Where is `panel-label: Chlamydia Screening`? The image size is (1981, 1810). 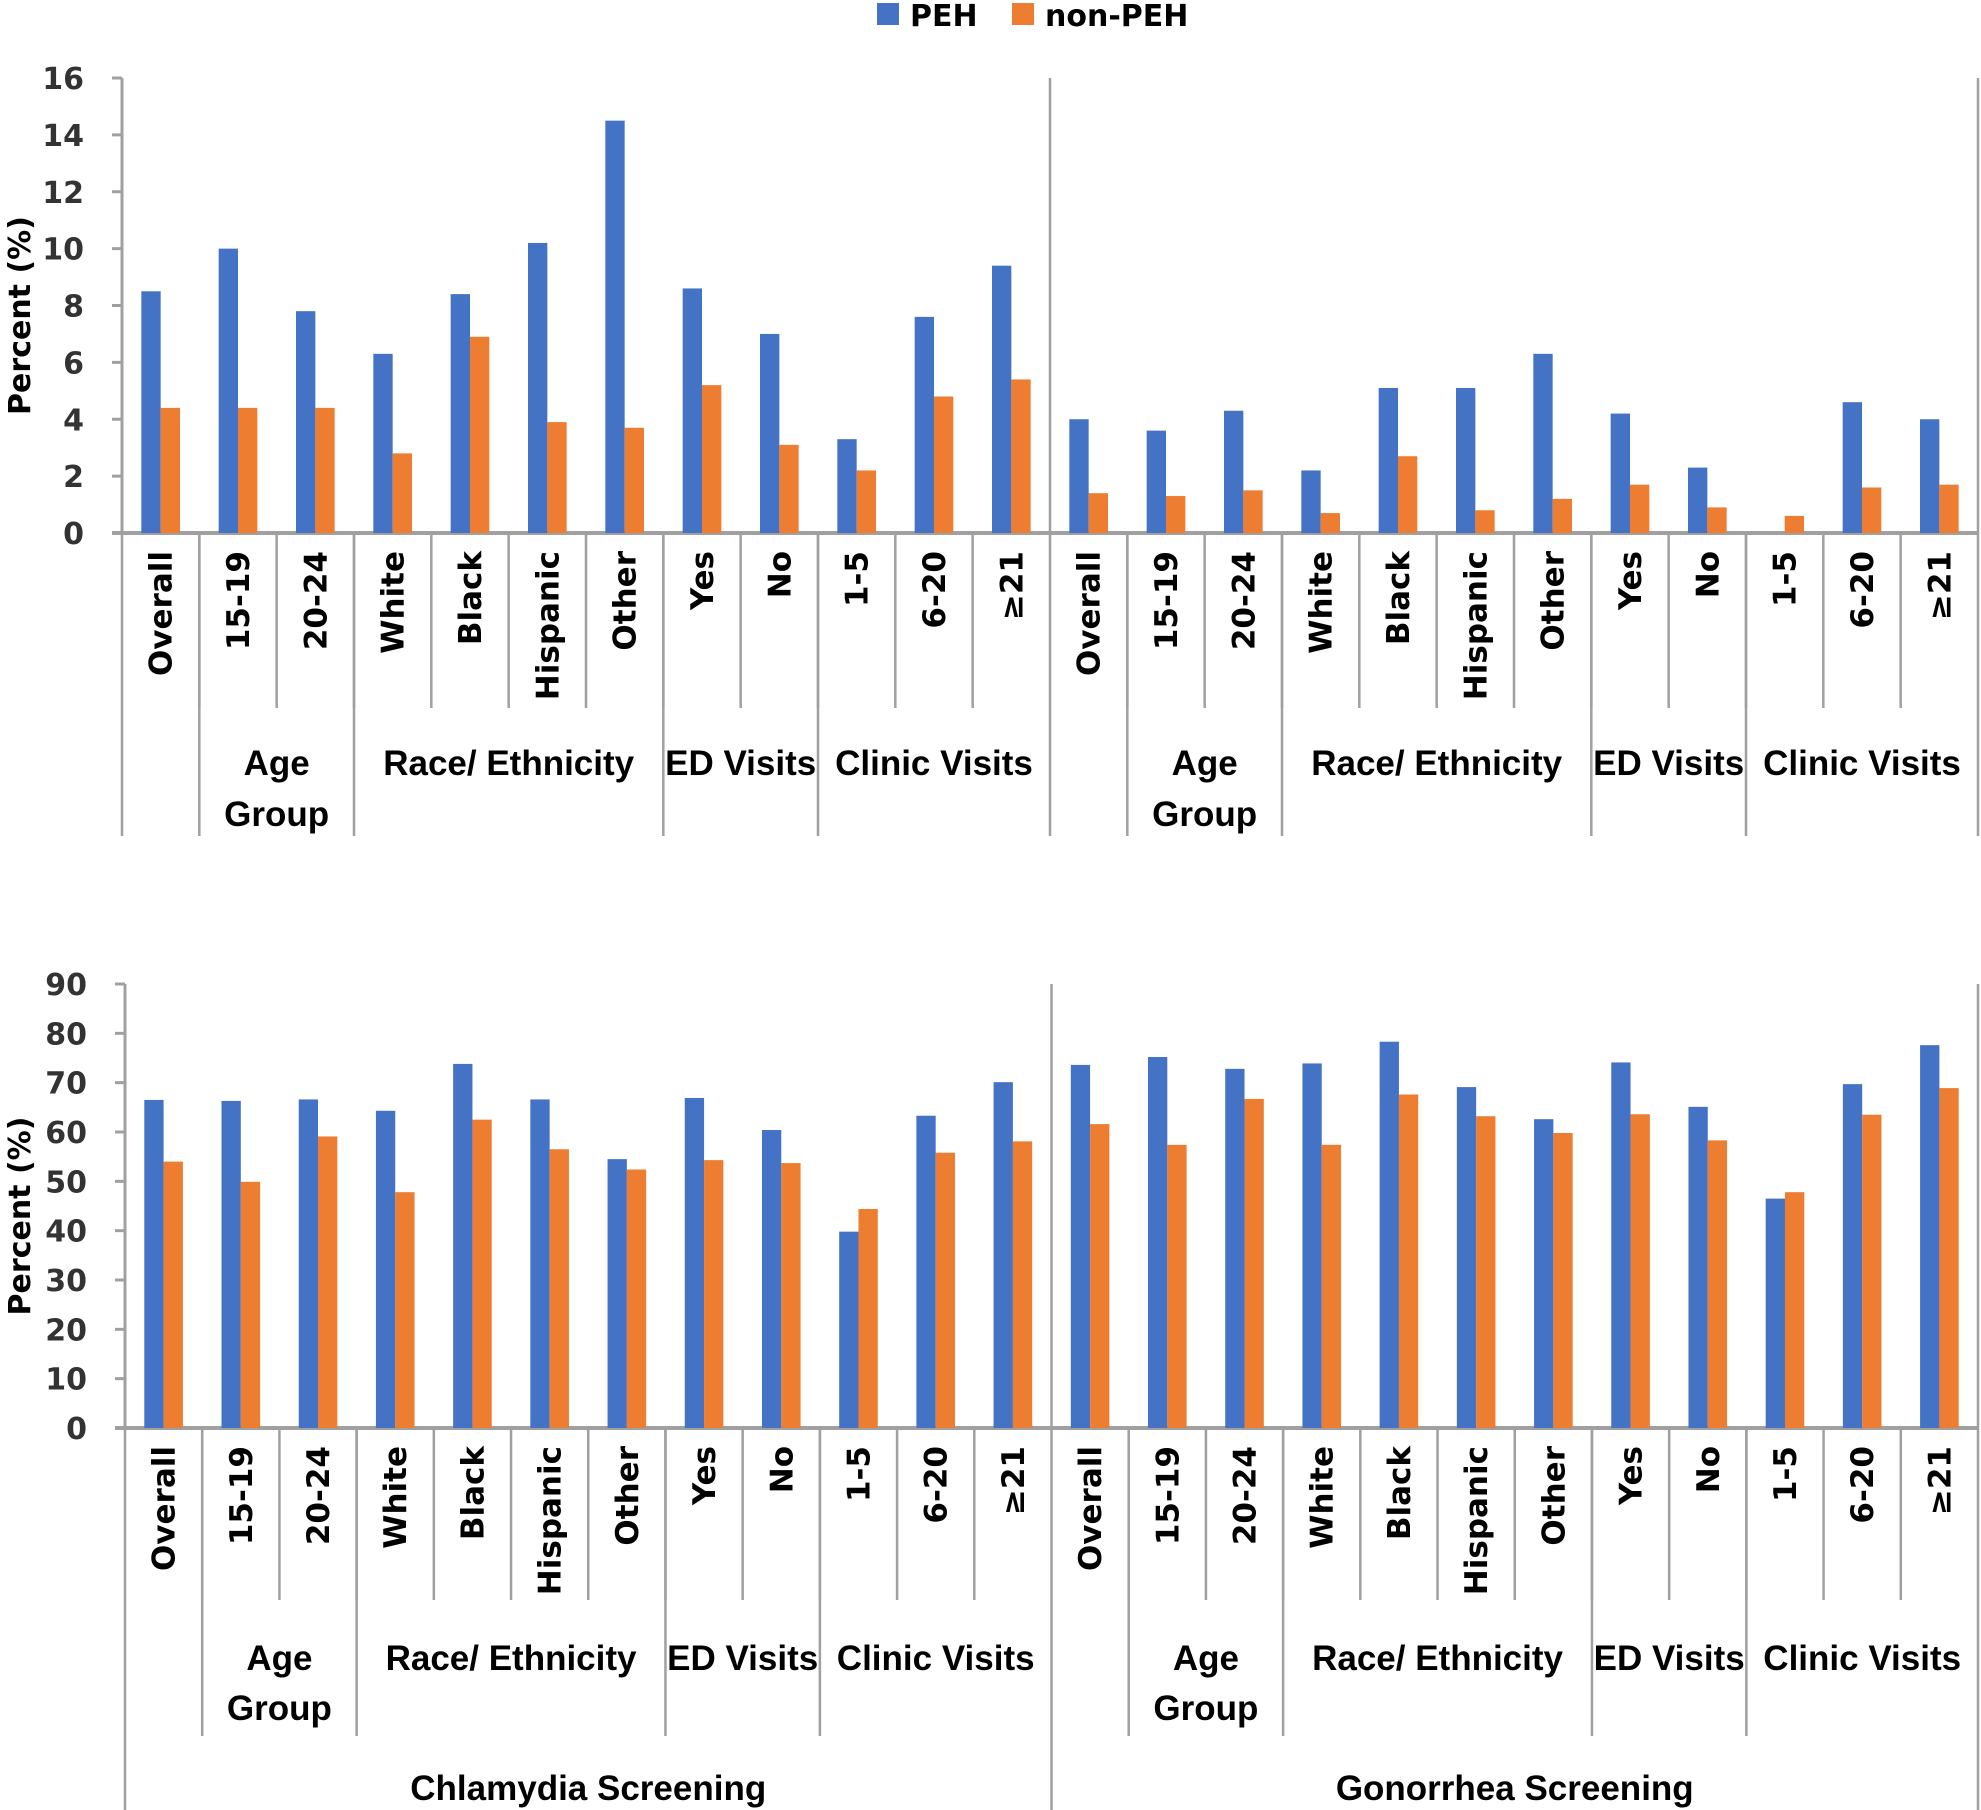
panel-label: Chlamydia Screening is located at coordinates (588, 1788).